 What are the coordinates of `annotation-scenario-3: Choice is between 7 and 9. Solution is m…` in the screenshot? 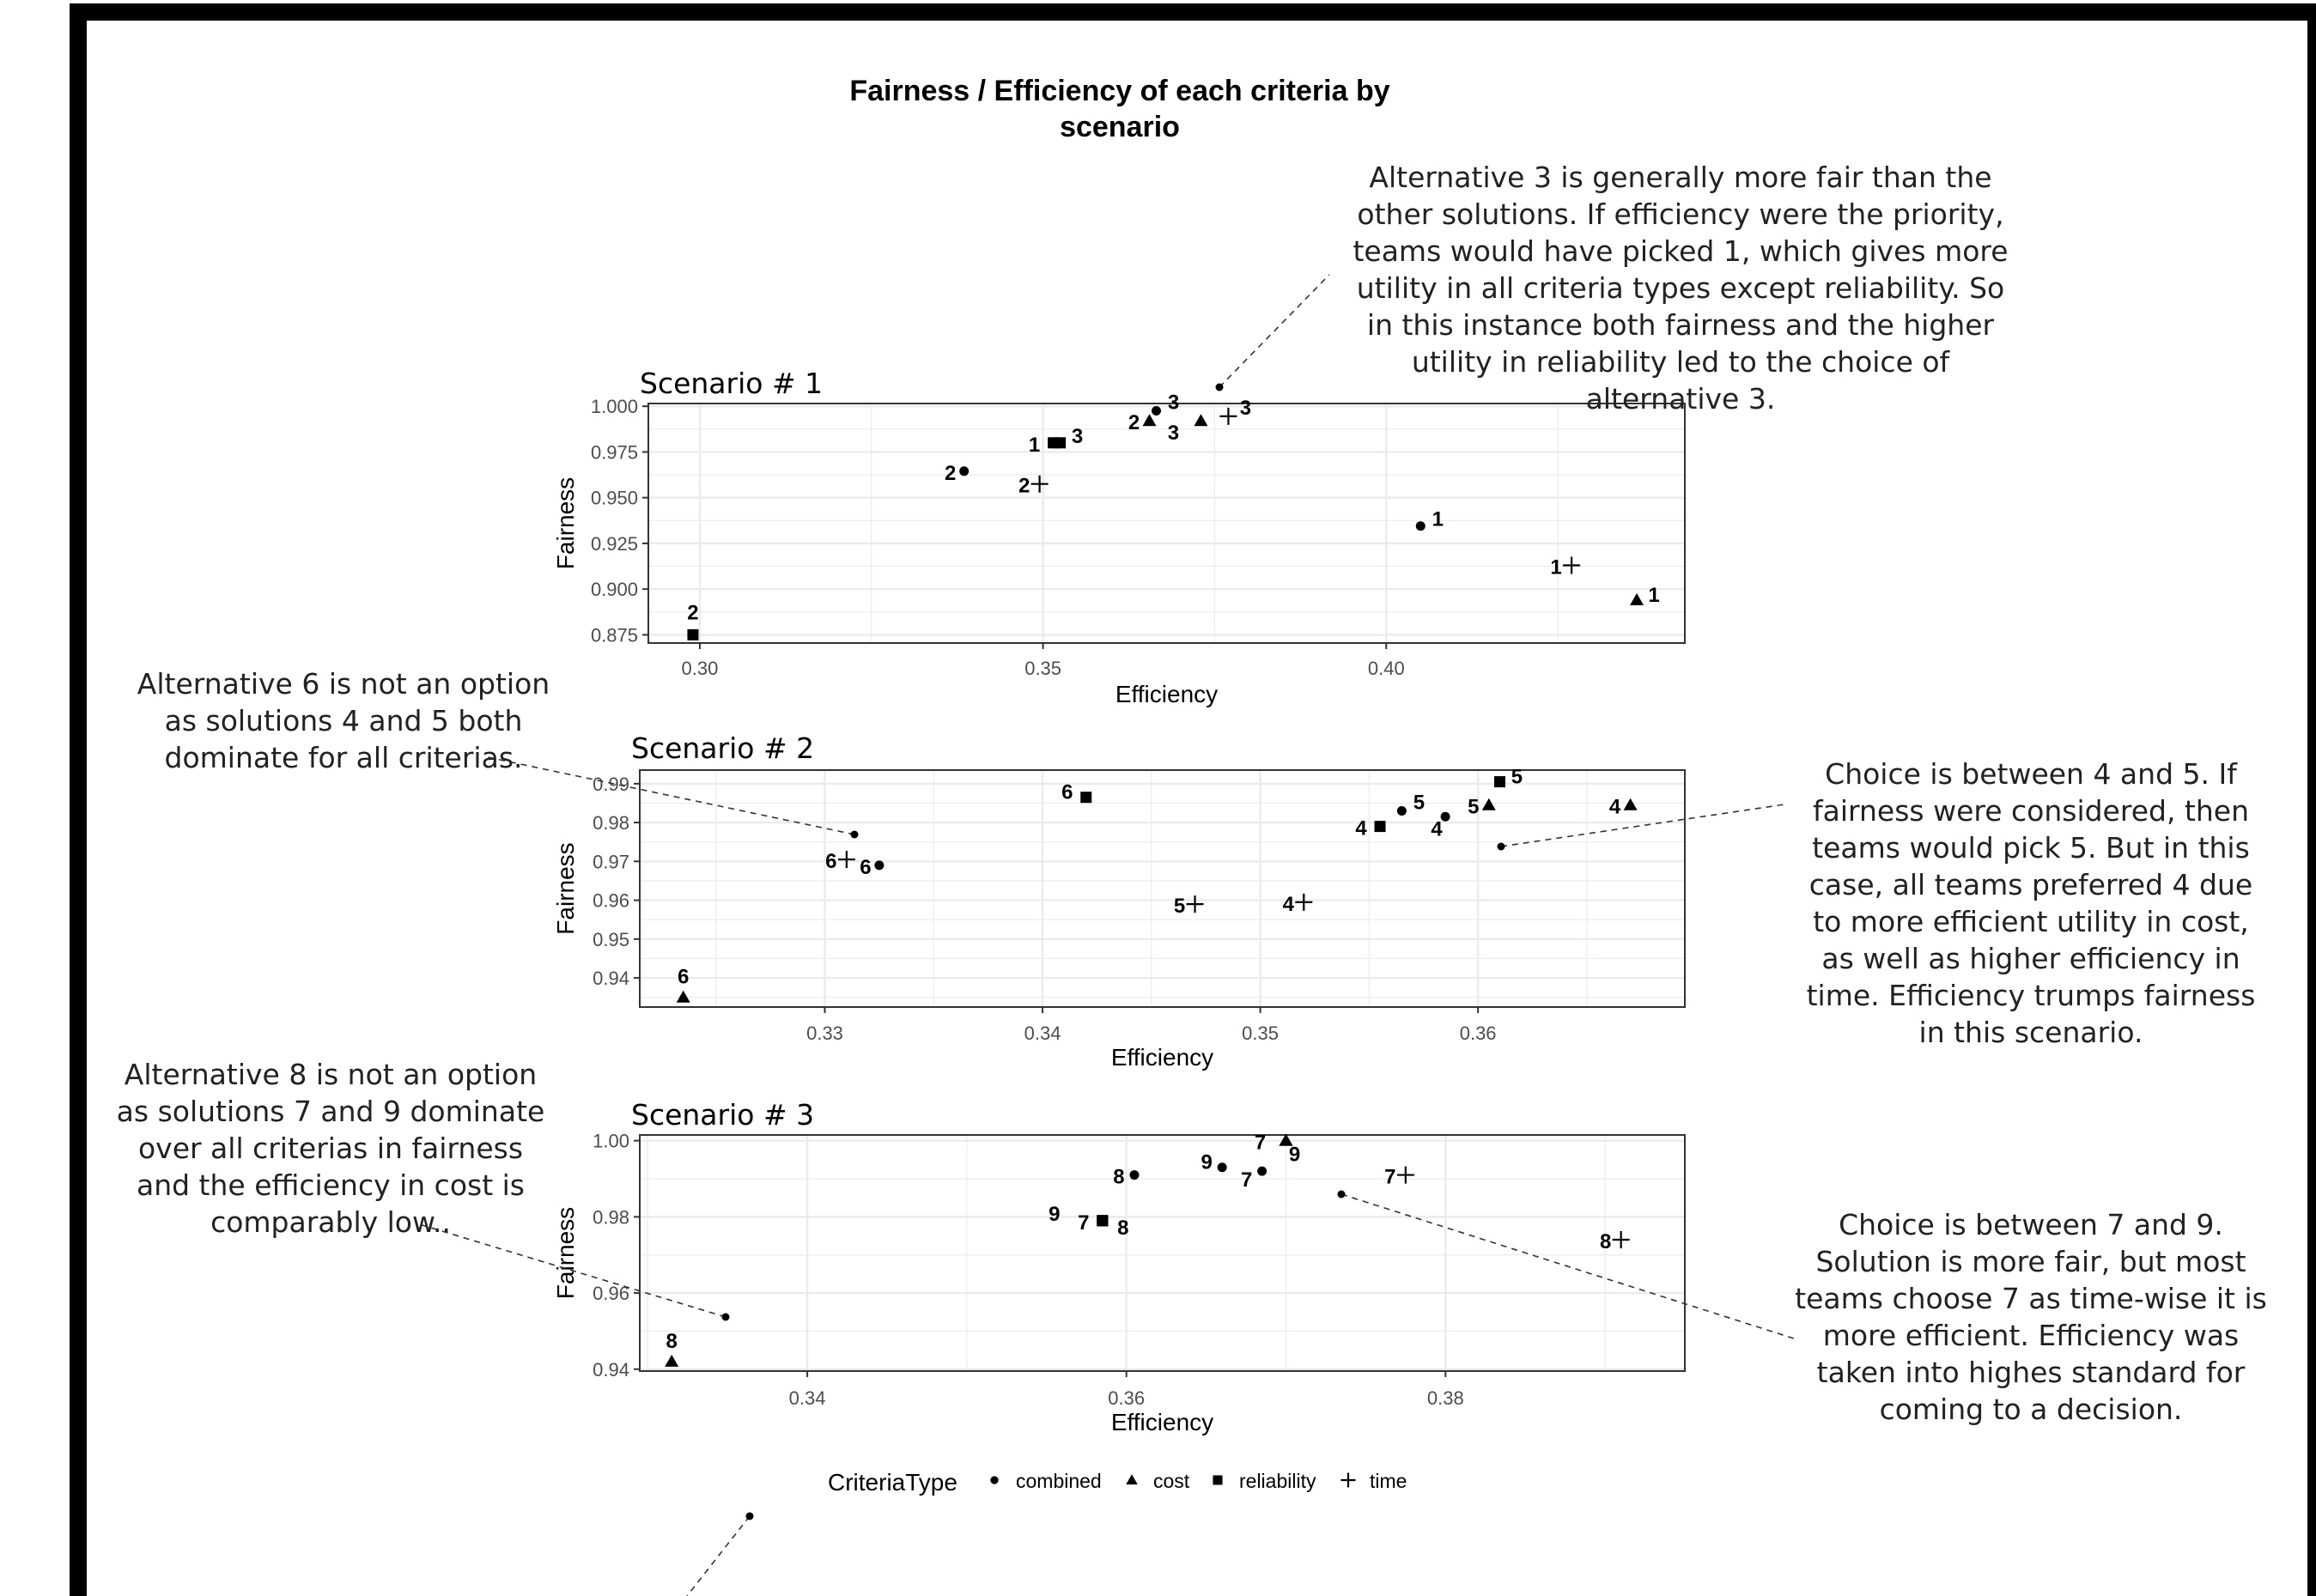 It's located at (2031, 1317).